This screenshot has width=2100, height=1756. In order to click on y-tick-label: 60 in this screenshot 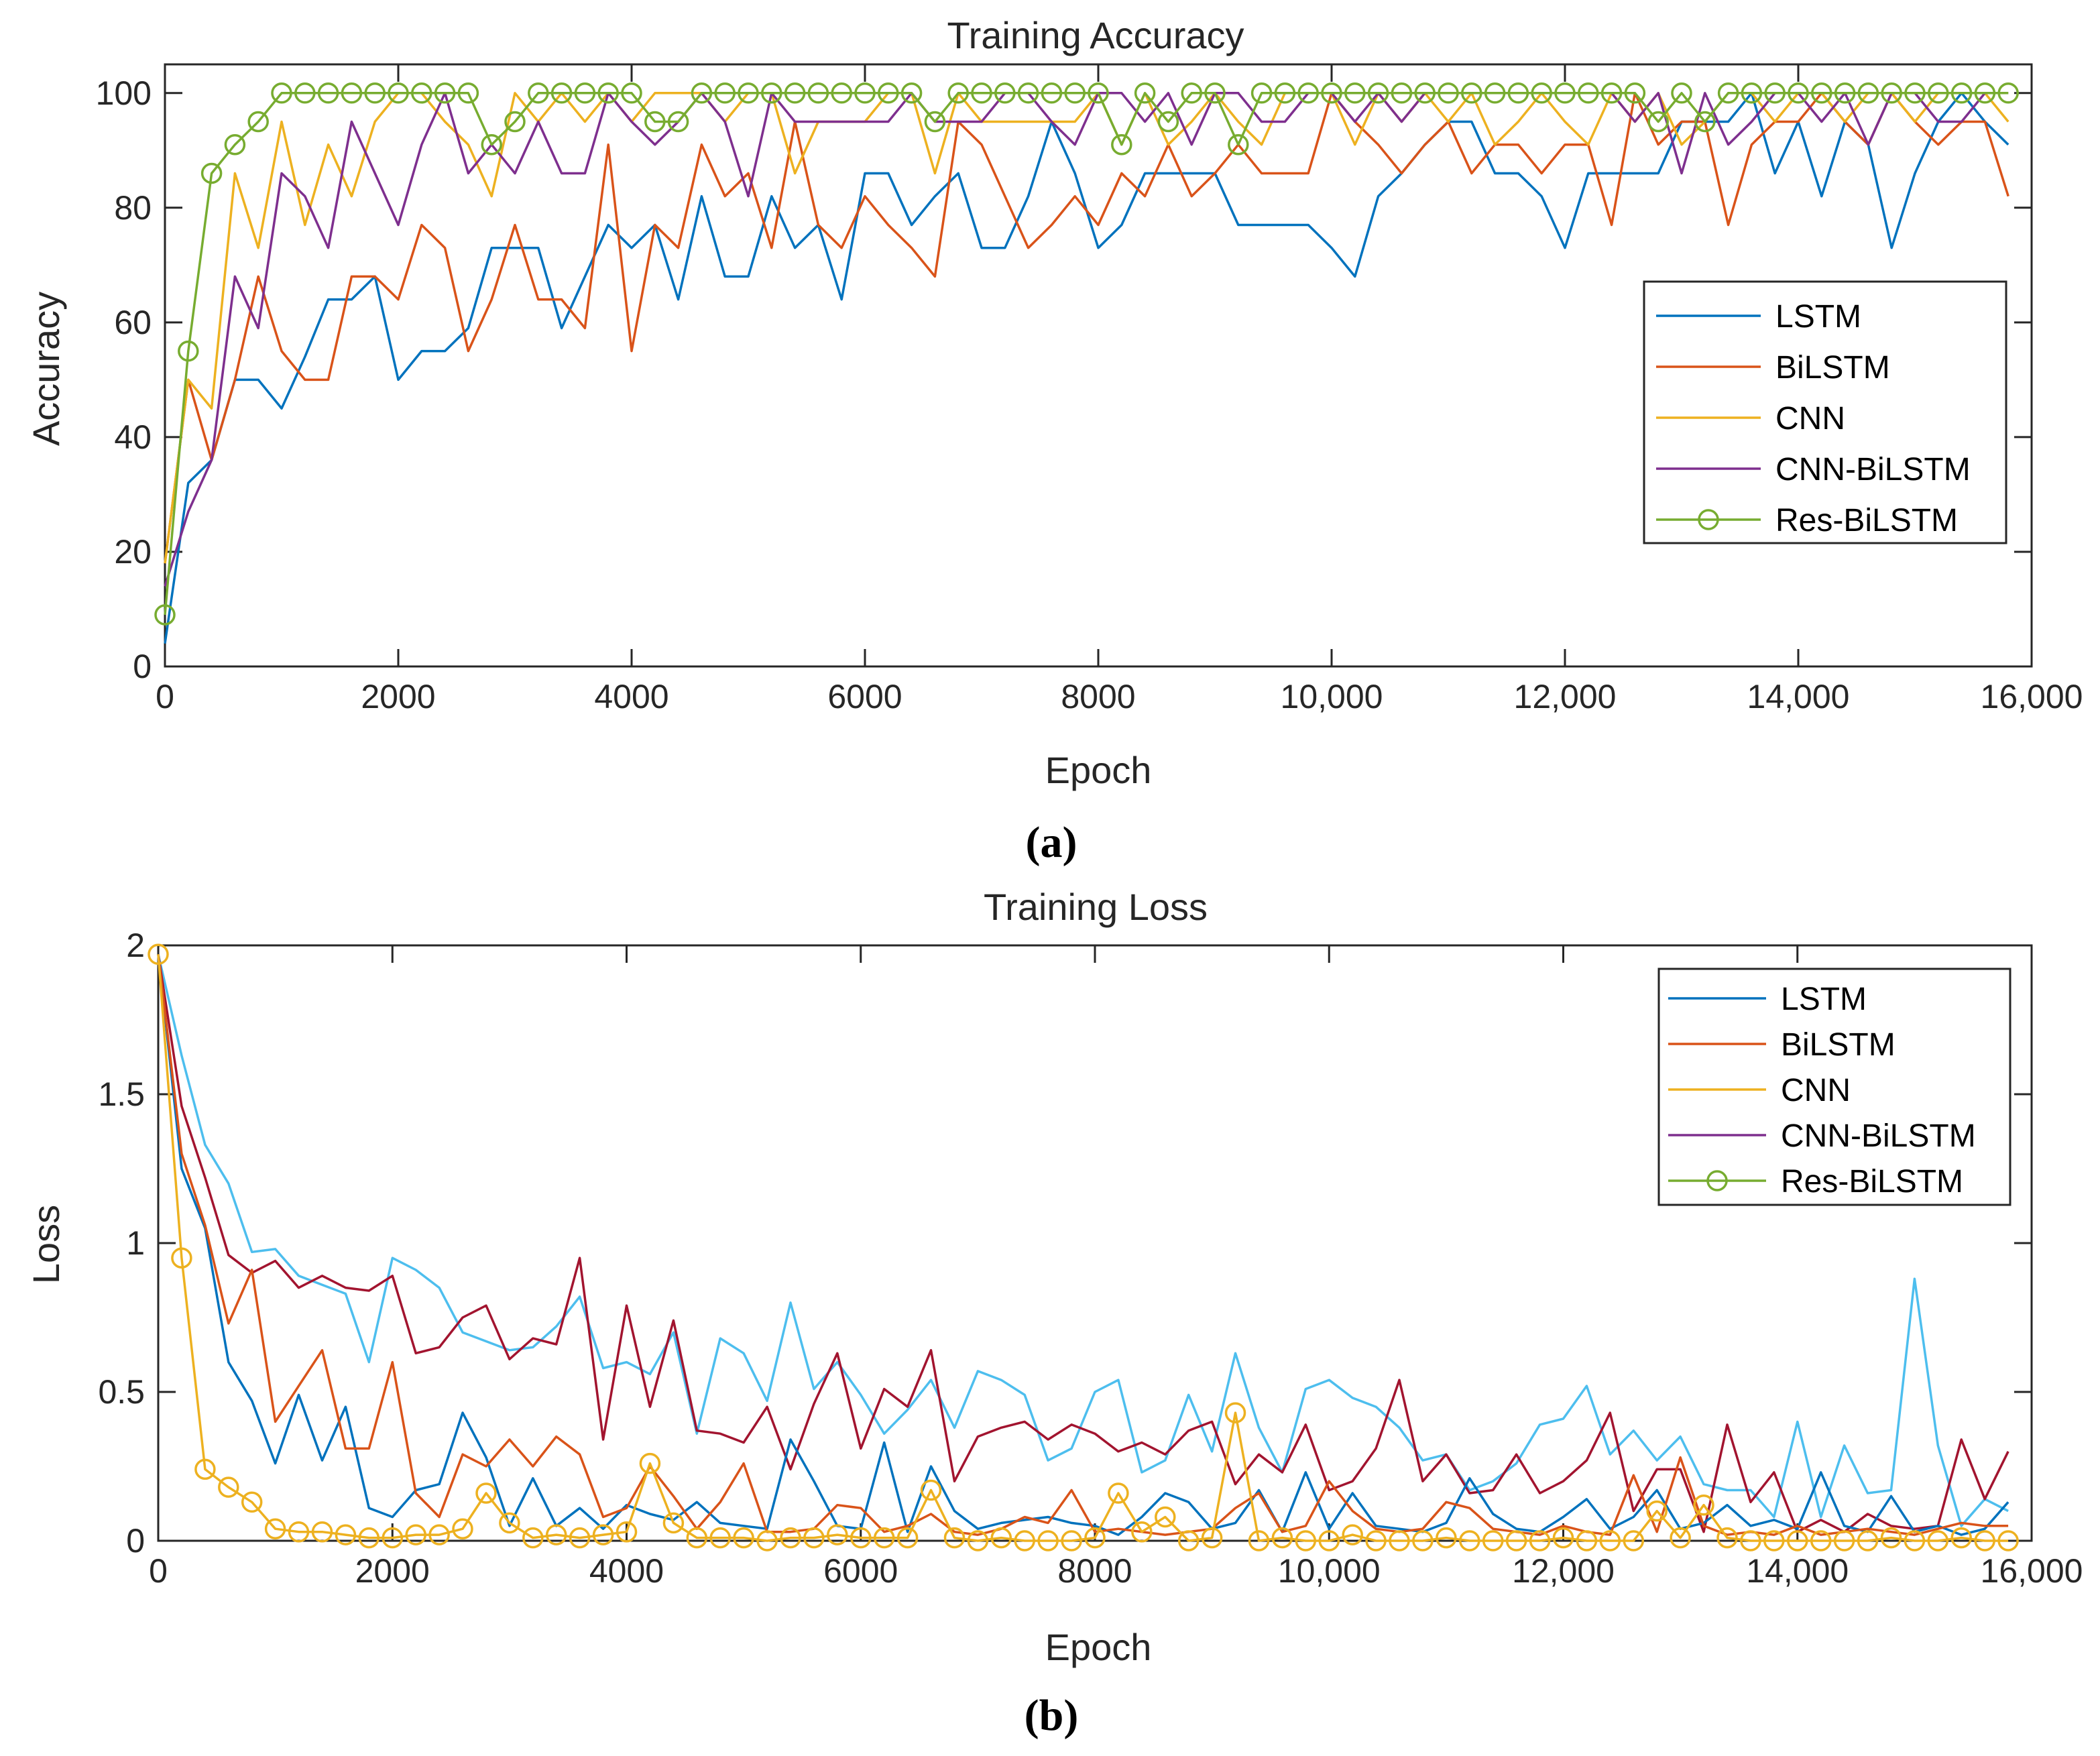, I will do `click(133, 322)`.